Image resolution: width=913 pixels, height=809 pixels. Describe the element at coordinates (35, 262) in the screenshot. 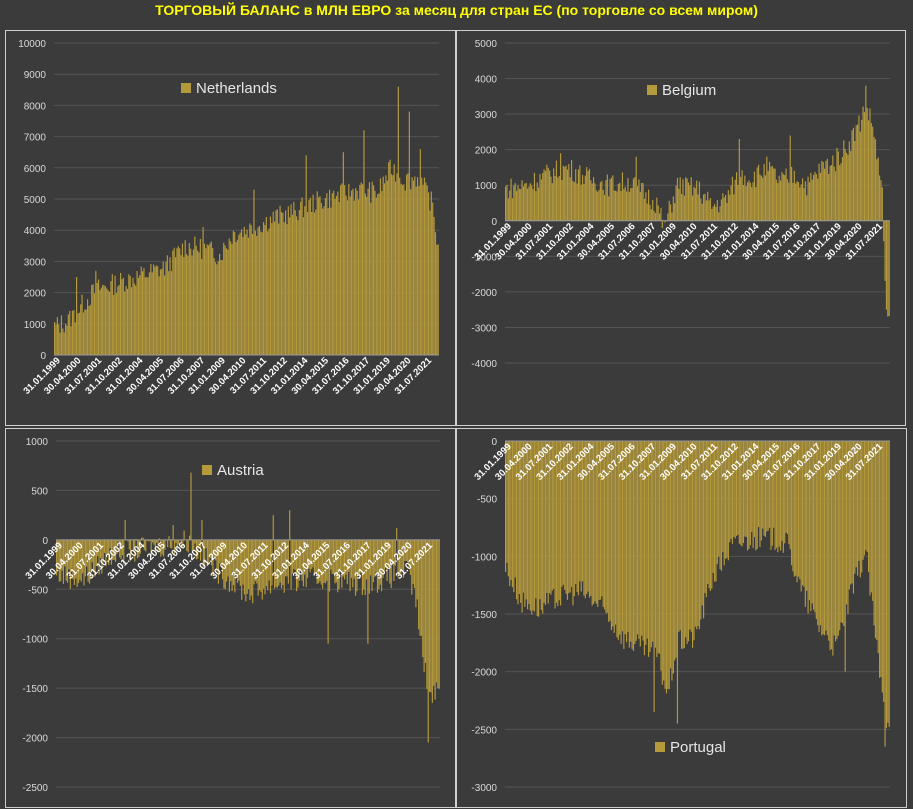

I see `y-tick-label: 3000` at that location.